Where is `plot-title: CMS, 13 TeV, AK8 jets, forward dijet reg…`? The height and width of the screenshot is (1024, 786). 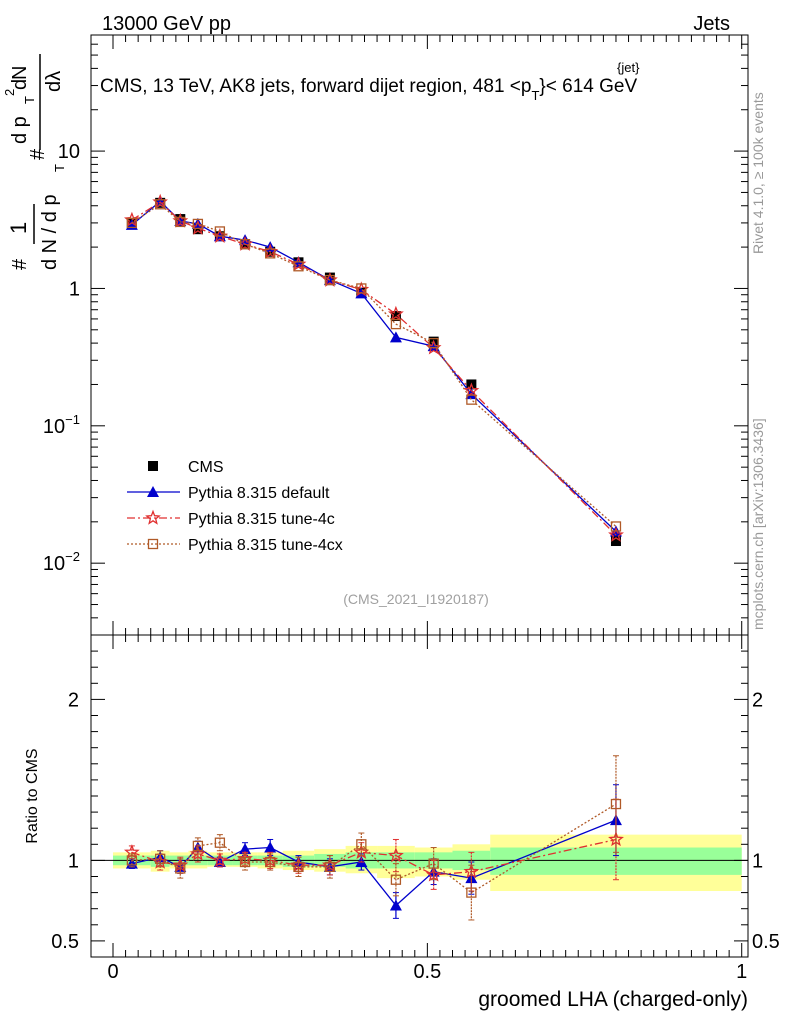
plot-title: CMS, 13 TeV, AK8 jets, forward dijet reg… is located at coordinates (368, 89).